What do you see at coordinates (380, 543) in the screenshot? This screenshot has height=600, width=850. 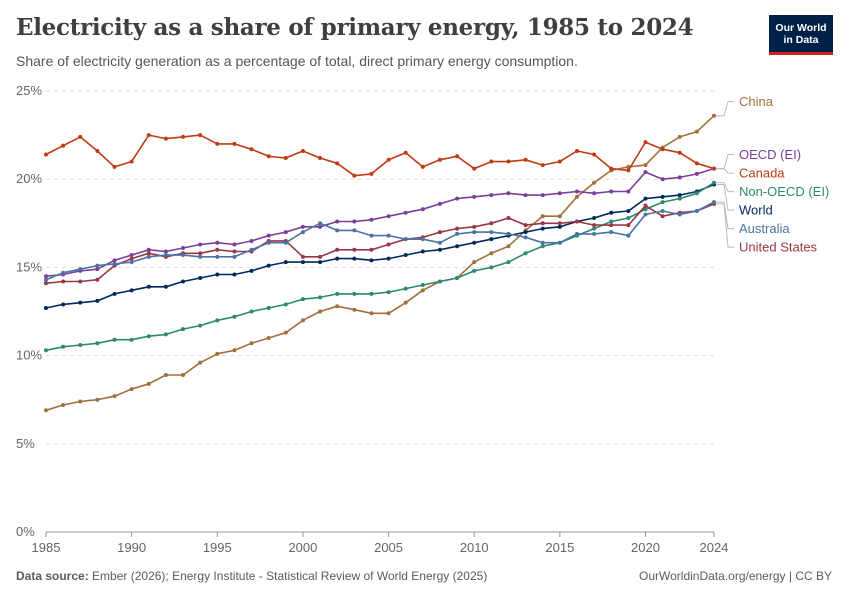 I see `x-axis-ticks: 1985 1990 1995 2000 2005 2010 2015 2020 2024` at bounding box center [380, 543].